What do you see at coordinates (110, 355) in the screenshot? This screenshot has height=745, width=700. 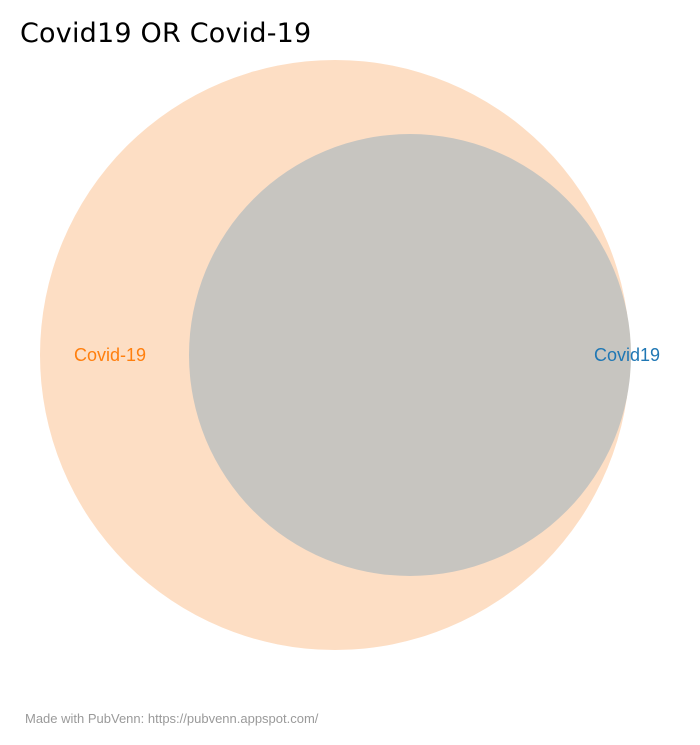 I see `set-label-covid-19: Covid-19` at bounding box center [110, 355].